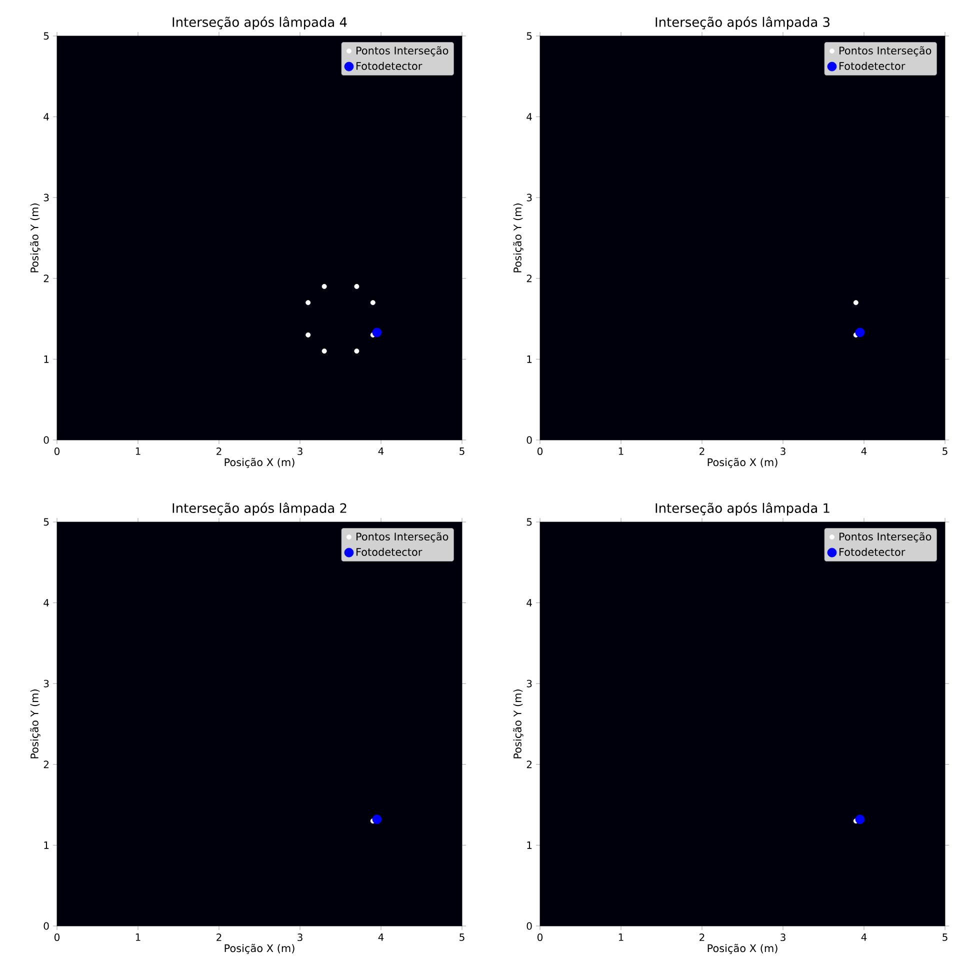 The image size is (956, 977). What do you see at coordinates (259, 509) in the screenshot?
I see `chart-title: Interseção após lâmpada 2` at bounding box center [259, 509].